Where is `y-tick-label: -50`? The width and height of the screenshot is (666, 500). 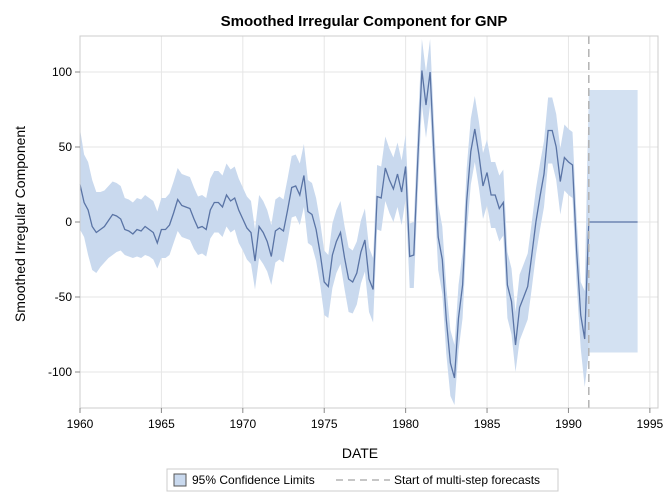 y-tick-label: -50 is located at coordinates (64, 297).